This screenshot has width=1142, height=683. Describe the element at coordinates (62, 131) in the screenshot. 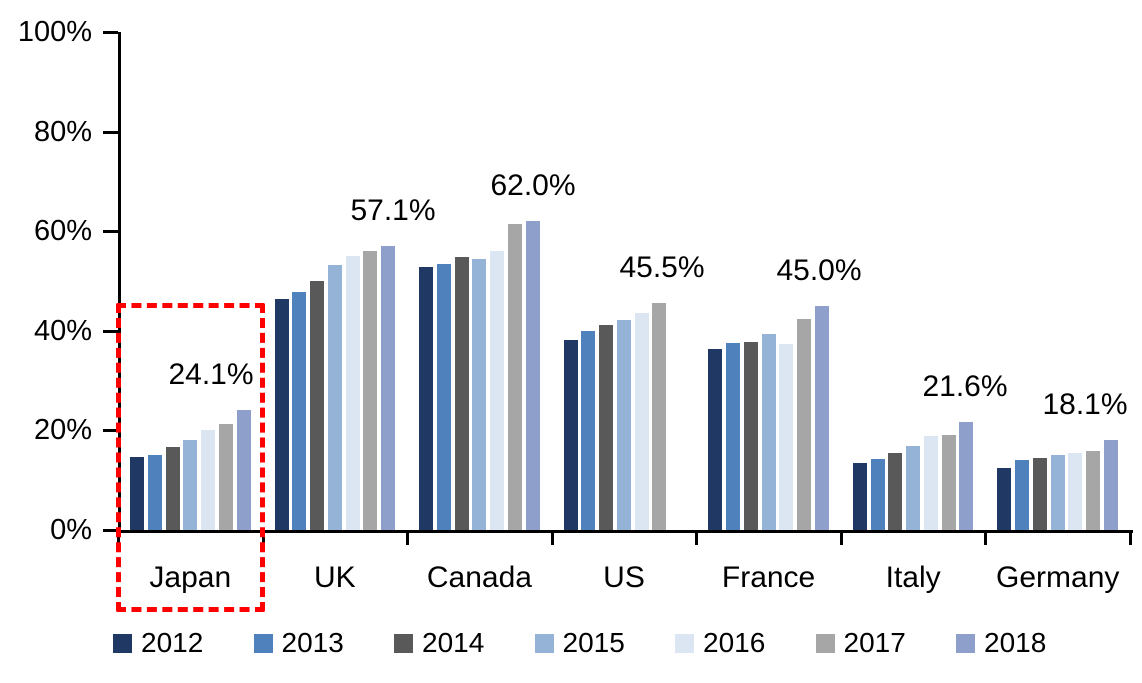

I see `y-axis-tick-label: 80%` at that location.